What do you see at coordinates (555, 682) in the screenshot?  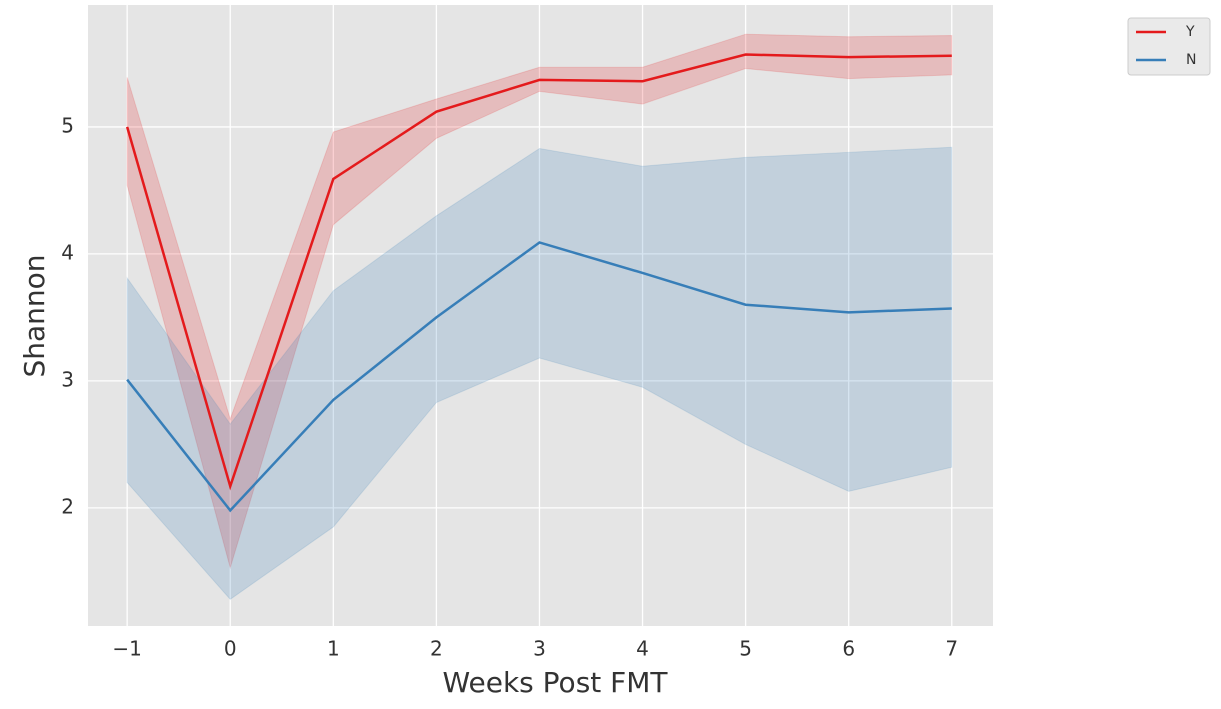 I see `x-axis-label: Weeks Post FMT` at bounding box center [555, 682].